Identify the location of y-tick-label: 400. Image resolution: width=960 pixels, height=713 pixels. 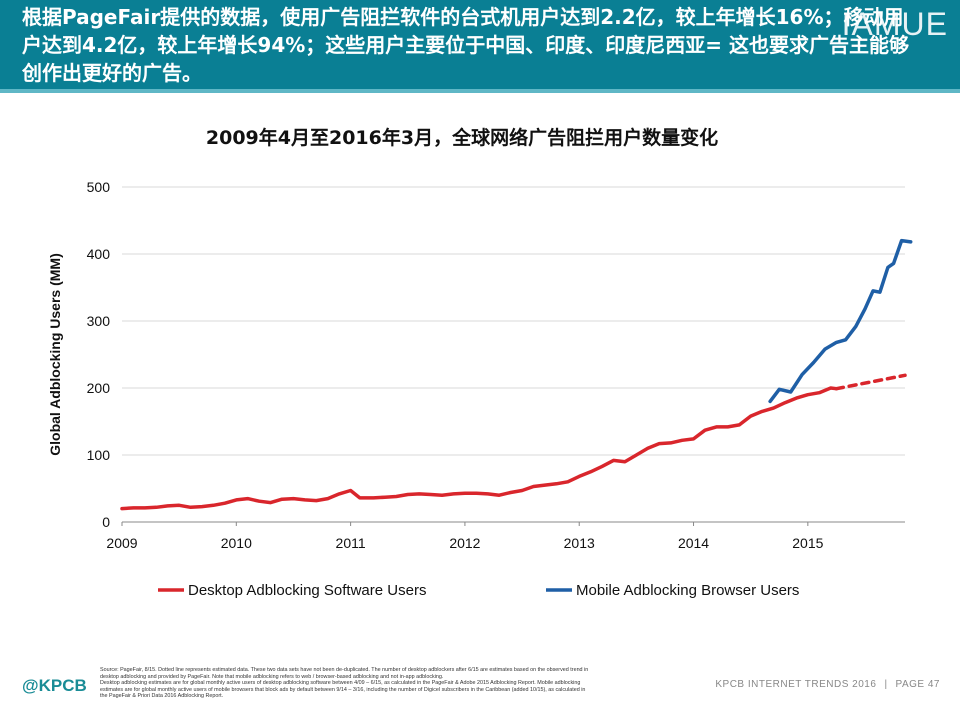
(99, 254).